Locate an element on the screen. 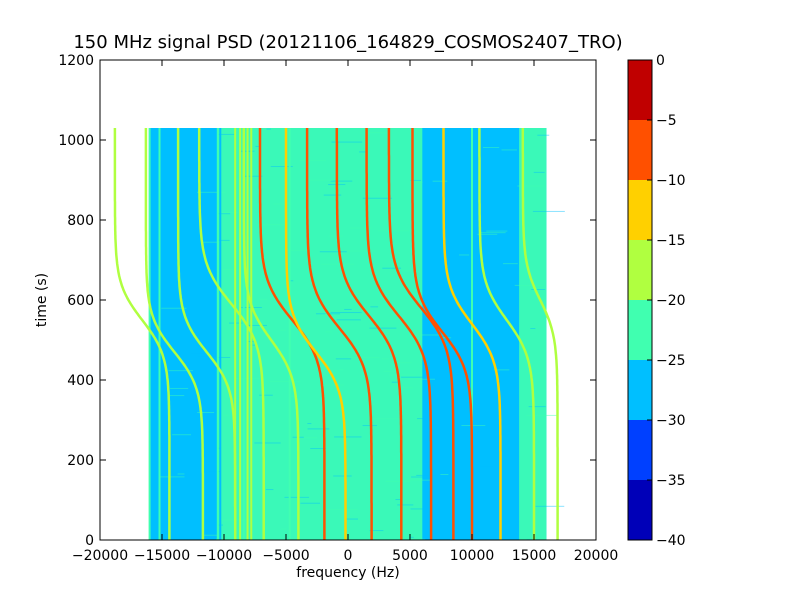 The width and height of the screenshot is (800, 600). colorbar-tick-label: −20 is located at coordinates (671, 301).